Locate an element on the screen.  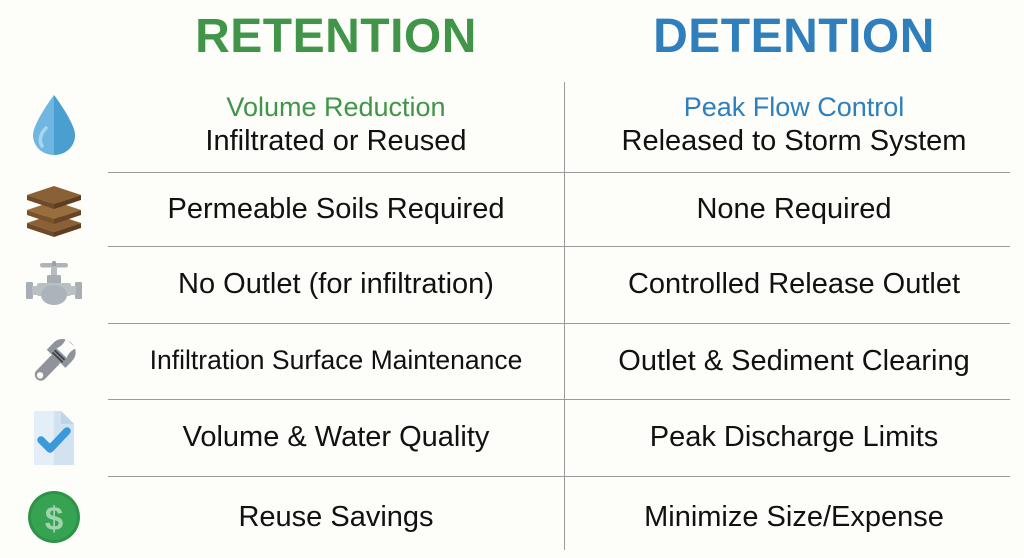
cell-text: No Outlet (for infiltration) is located at coordinates (336, 284).